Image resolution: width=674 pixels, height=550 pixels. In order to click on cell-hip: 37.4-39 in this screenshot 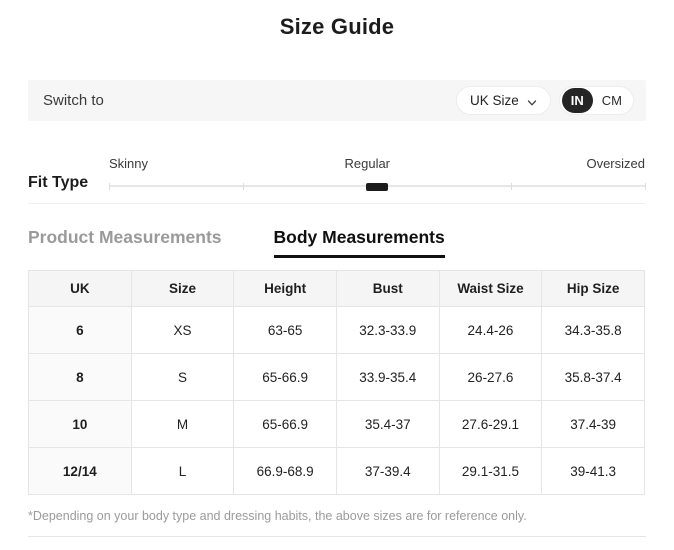, I will do `click(593, 424)`.